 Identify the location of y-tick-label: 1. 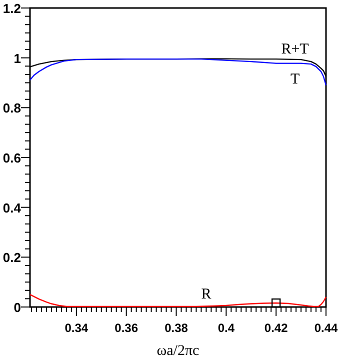
(17, 58).